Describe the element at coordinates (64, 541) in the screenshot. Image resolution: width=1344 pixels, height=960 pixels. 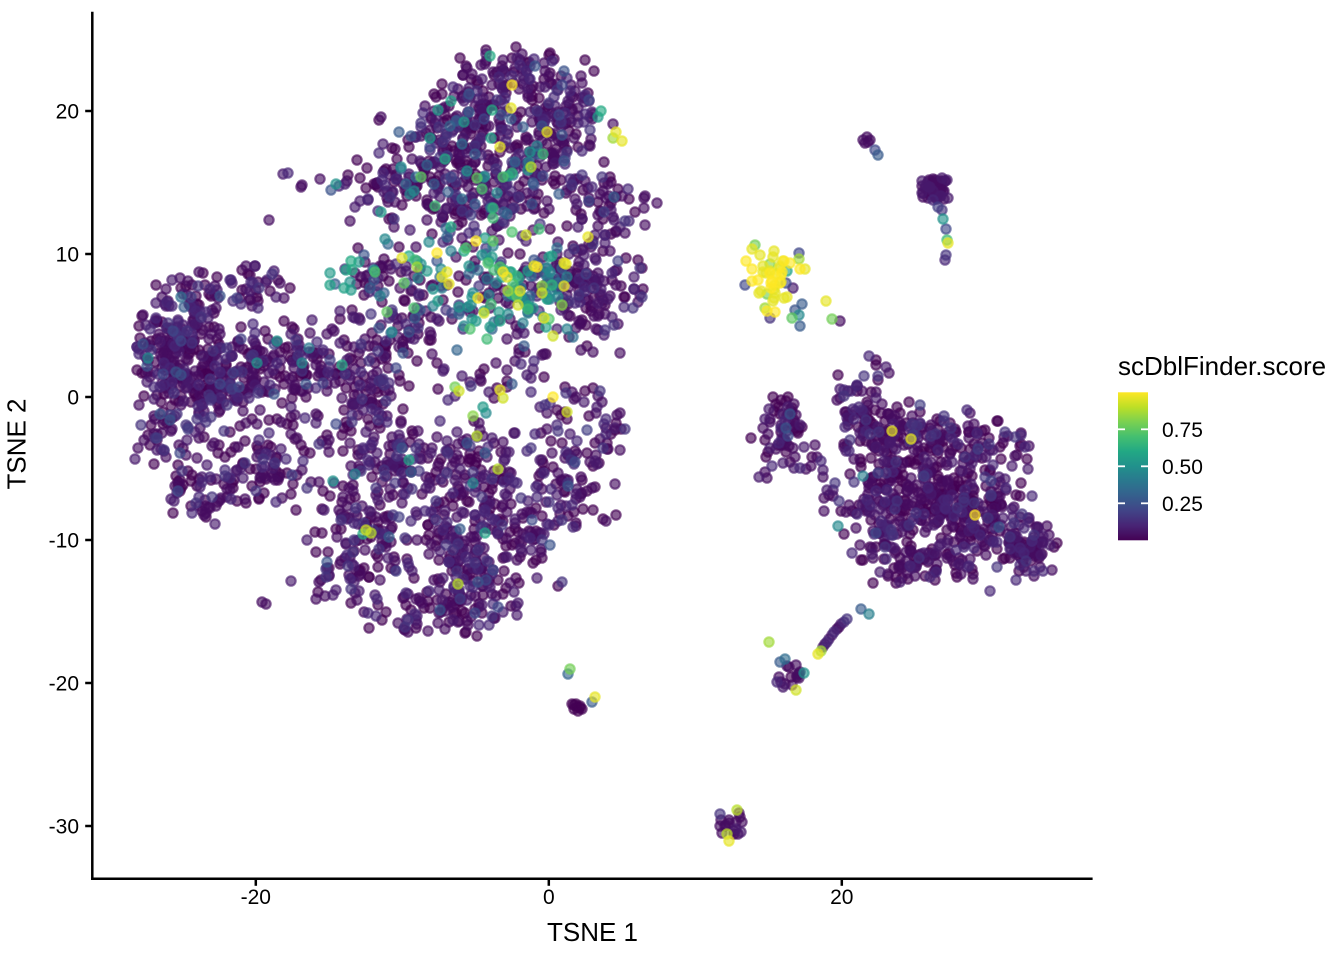
I see `svg-text: -10` at that location.